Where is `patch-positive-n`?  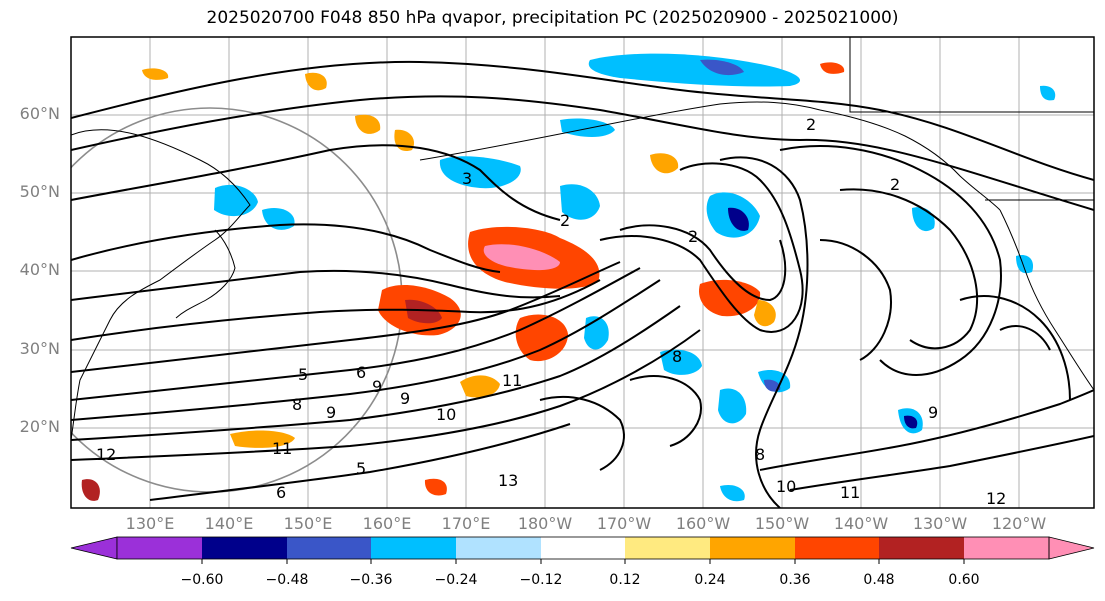
patch-positive-n is located at coordinates (832, 68).